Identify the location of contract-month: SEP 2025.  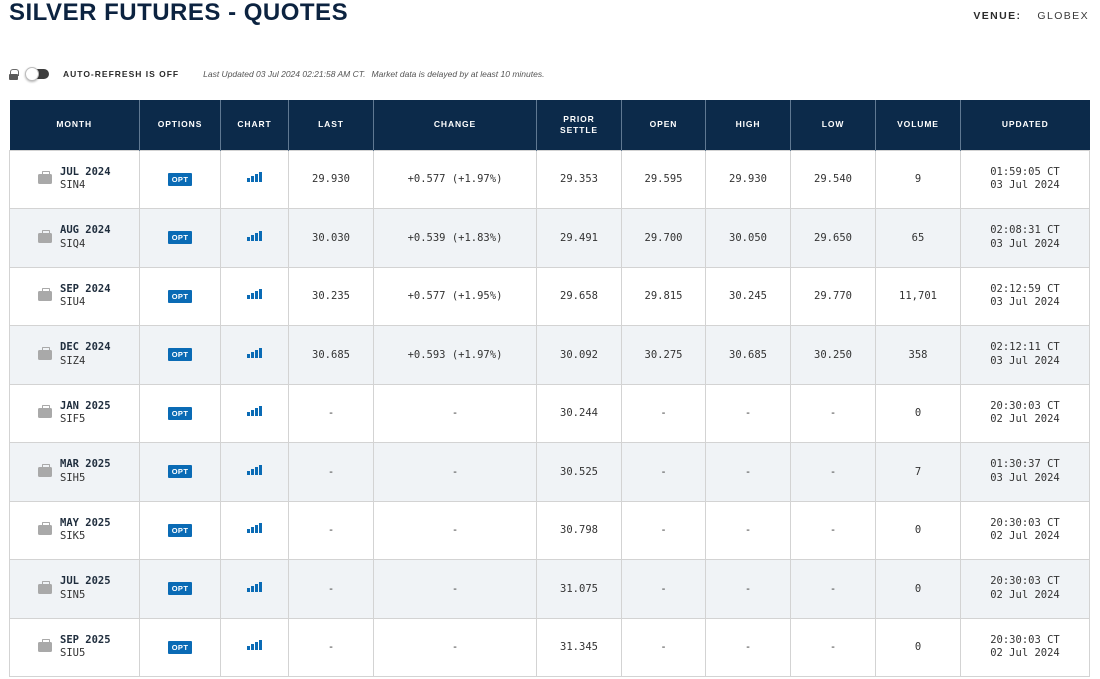
(85, 639).